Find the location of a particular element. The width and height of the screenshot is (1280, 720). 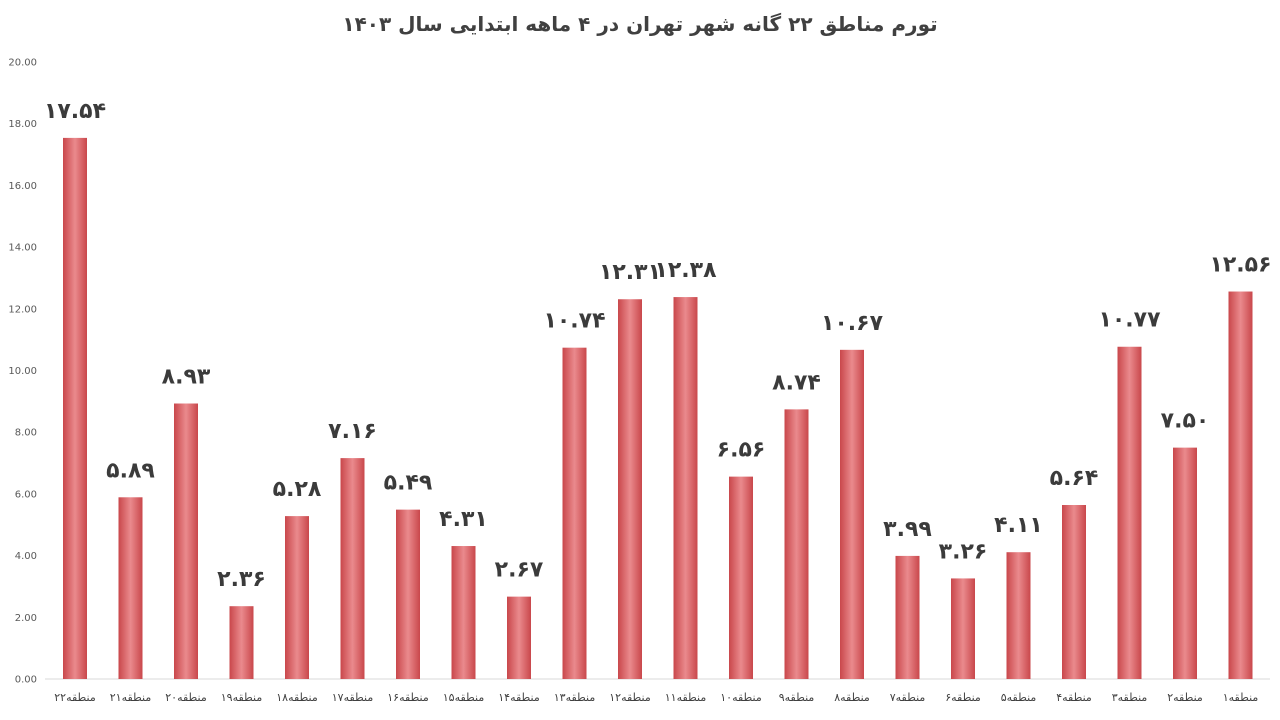

x-tick-label-17: منطقه۶ is located at coordinates (963, 697).